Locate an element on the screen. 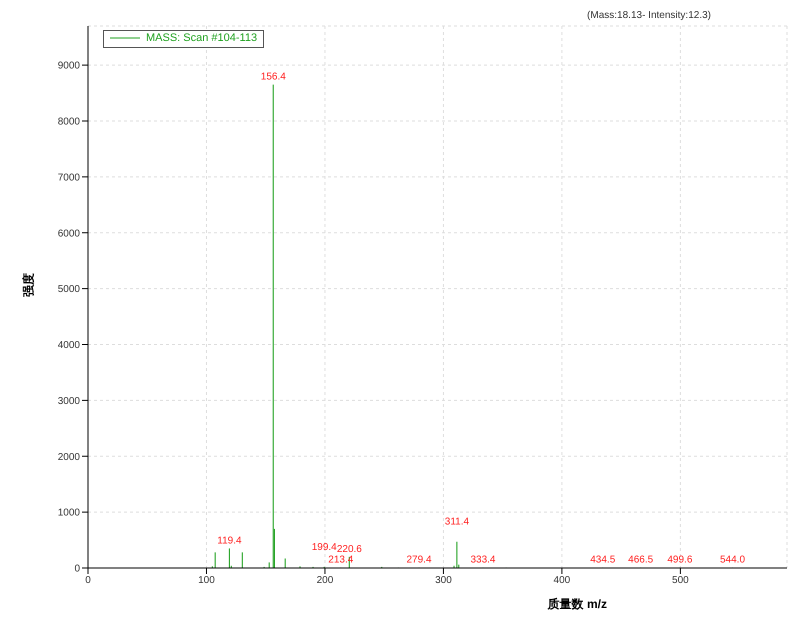  annotation: 199.4 is located at coordinates (325, 547).